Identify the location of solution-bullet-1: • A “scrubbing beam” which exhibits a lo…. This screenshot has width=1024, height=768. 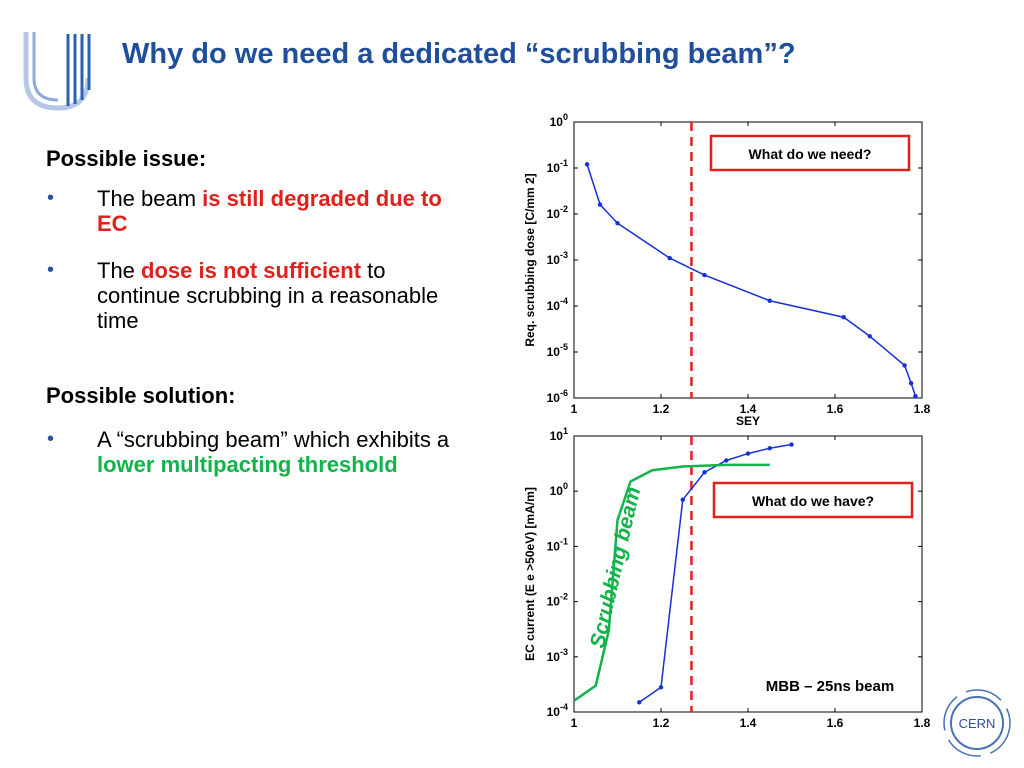
(248, 452).